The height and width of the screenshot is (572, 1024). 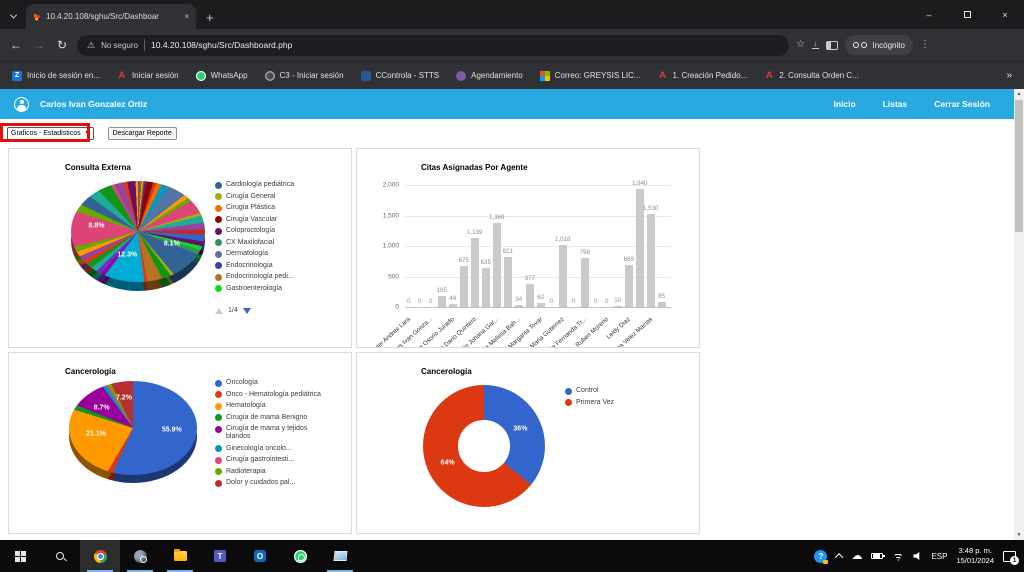 What do you see at coordinates (544, 75) in the screenshot?
I see `ms-squares-favicon-icon` at bounding box center [544, 75].